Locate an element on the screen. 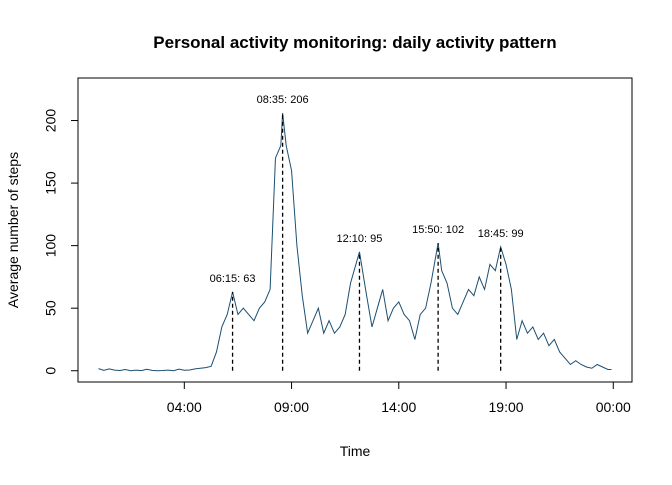 The height and width of the screenshot is (485, 672). x-axis-label: Time is located at coordinates (355, 451).